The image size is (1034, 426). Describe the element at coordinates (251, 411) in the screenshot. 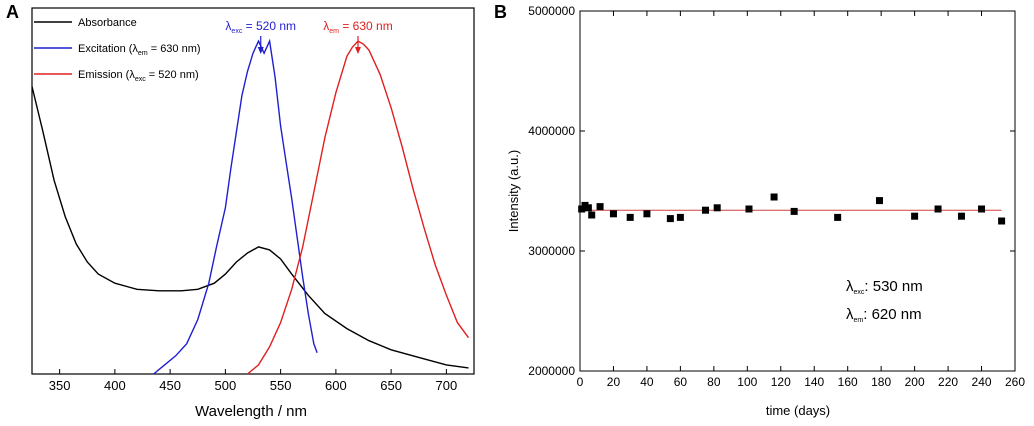

I see `panel-a-x-axis-title: Wavelength / nm` at that location.